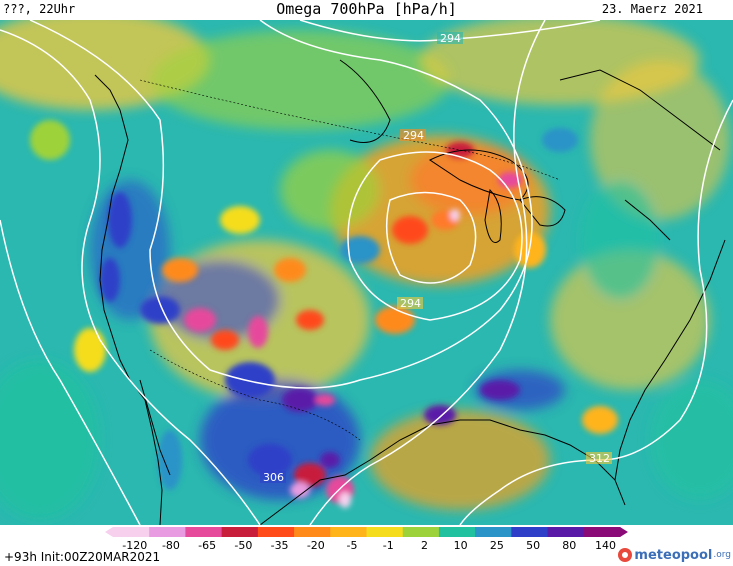  Describe the element at coordinates (424, 545) in the screenshot. I see `colorbar-tick-label: 2` at that location.